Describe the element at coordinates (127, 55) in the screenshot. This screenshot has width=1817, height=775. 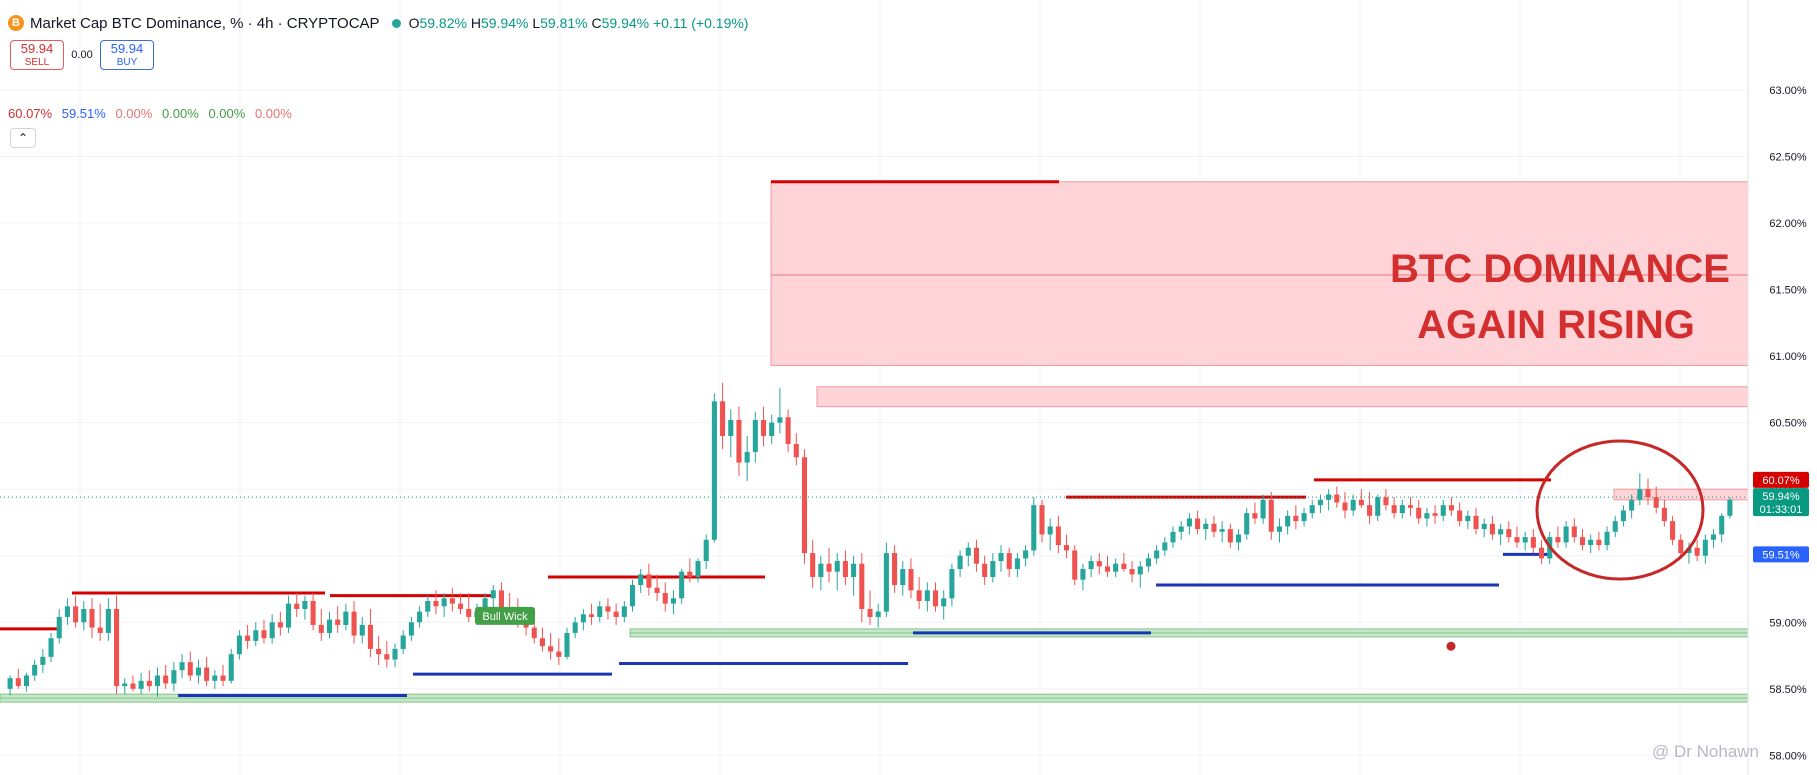
I see `buy-button: 59.94 BUY` at that location.